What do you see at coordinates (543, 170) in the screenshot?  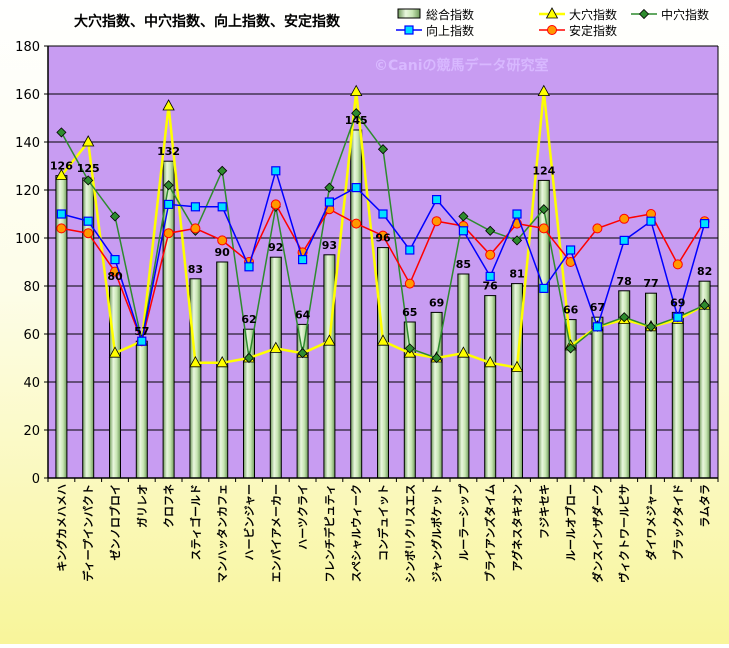 I see `data-label: 124` at bounding box center [543, 170].